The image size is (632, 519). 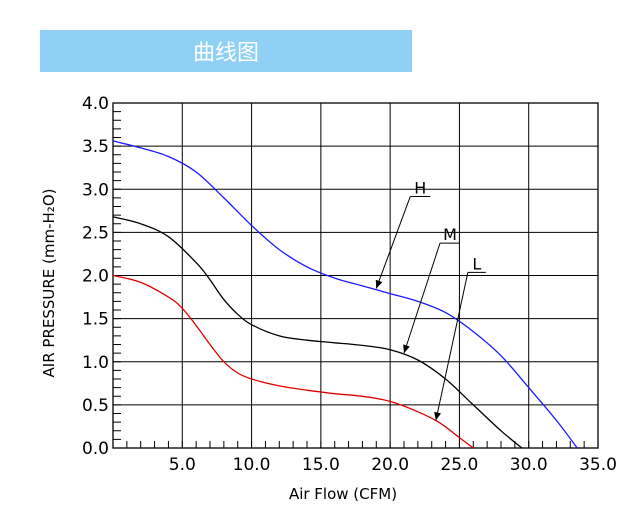 I want to click on y-tick-label: 4.0, so click(x=95, y=104).